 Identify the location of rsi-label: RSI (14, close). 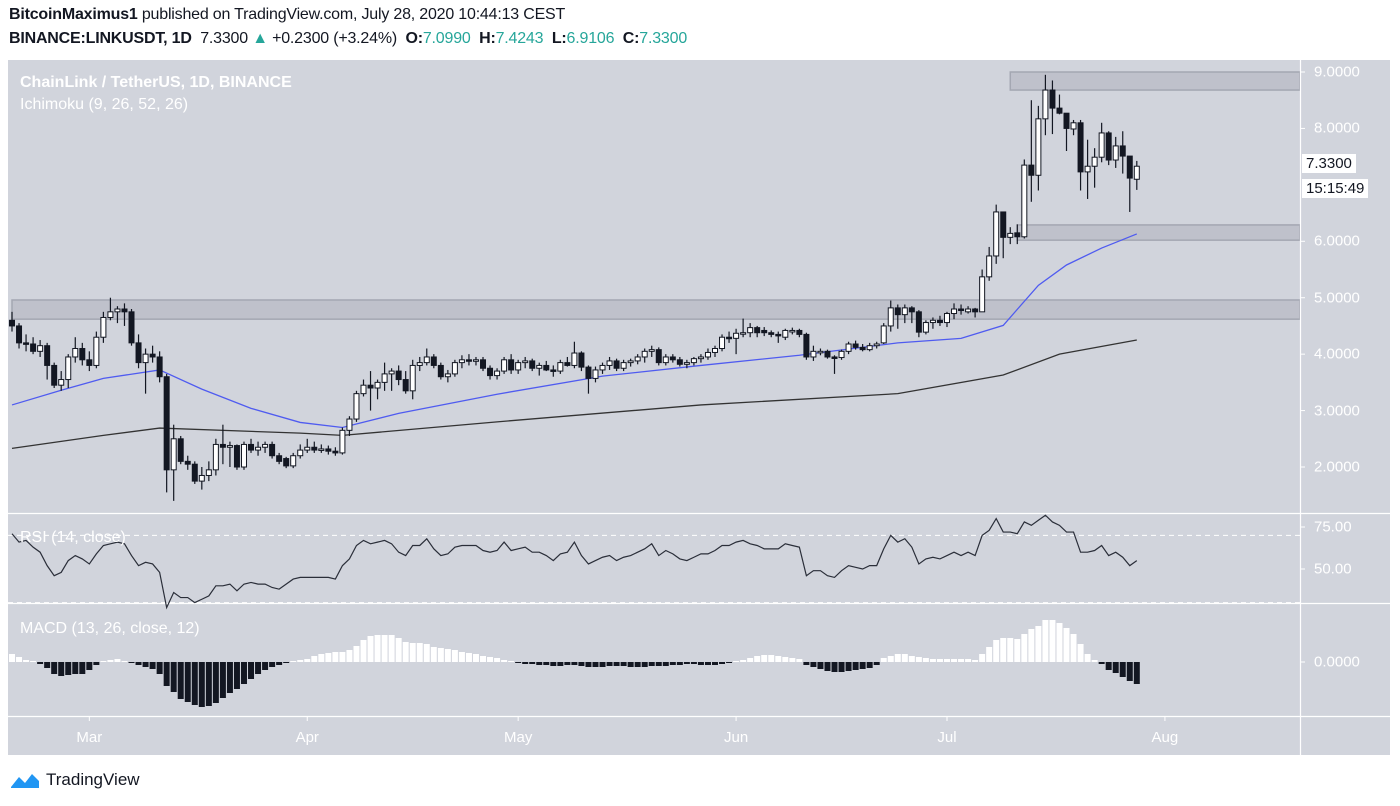
(73, 537).